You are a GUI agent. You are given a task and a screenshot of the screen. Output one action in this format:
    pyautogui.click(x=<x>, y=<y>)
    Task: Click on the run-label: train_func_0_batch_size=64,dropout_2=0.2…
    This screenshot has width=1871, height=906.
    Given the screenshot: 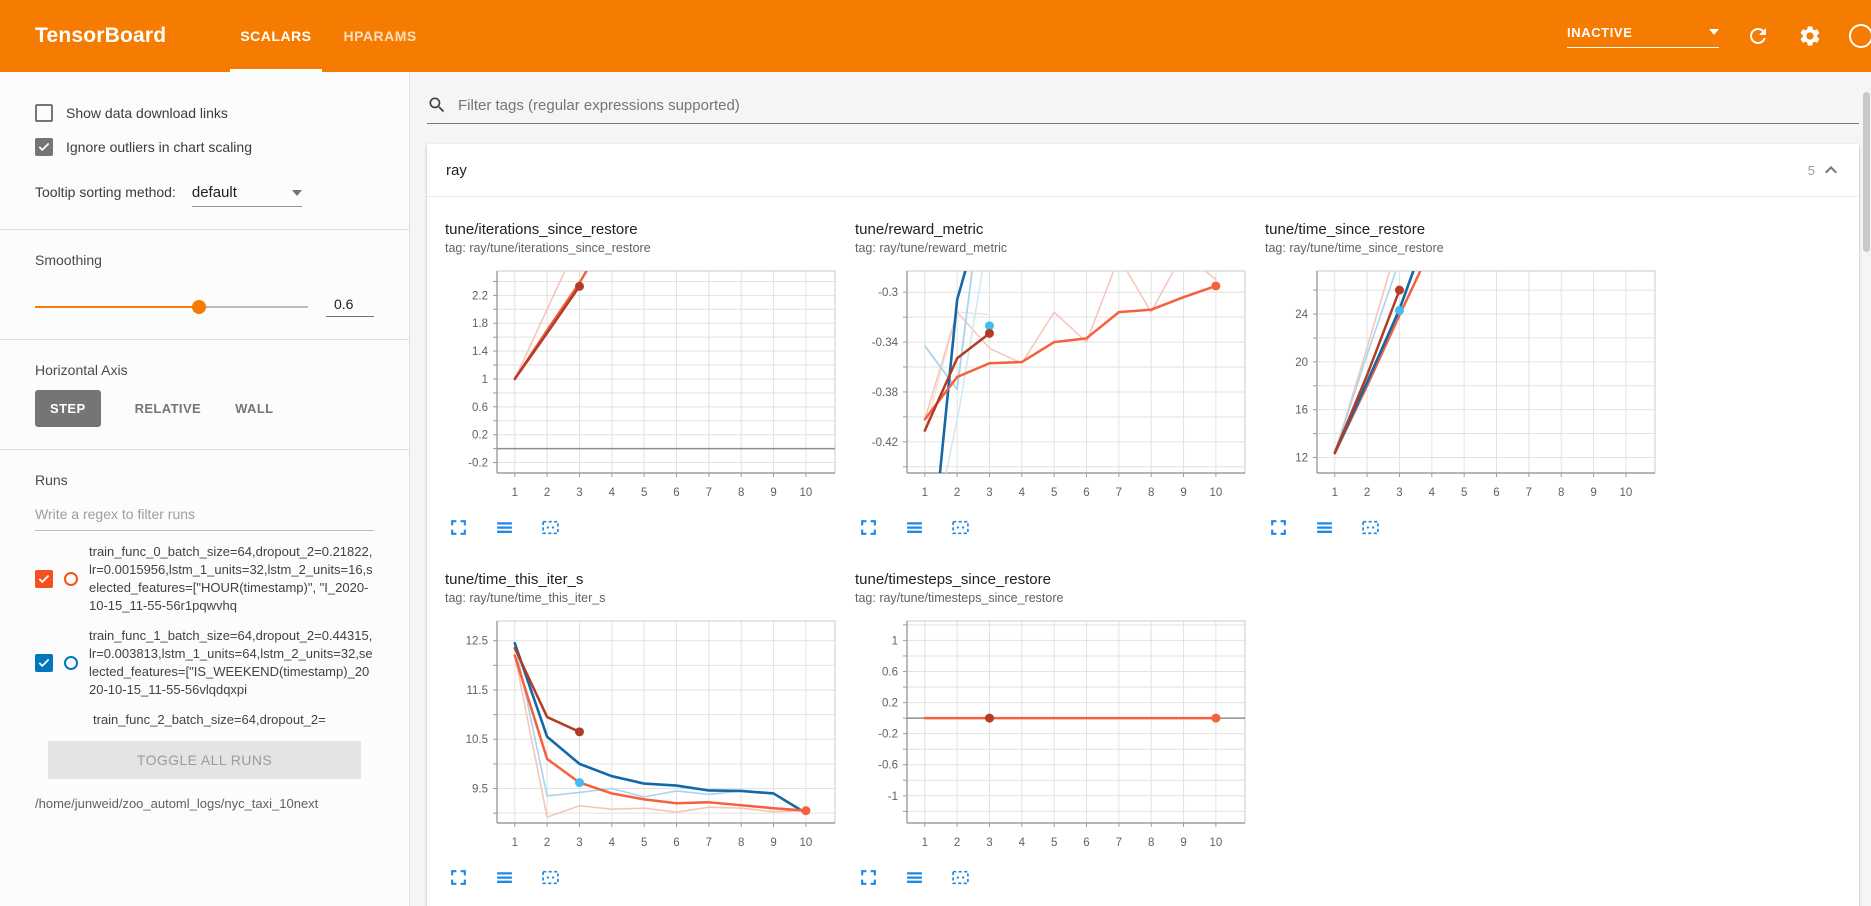 What is the action you would take?
    pyautogui.click(x=231, y=578)
    